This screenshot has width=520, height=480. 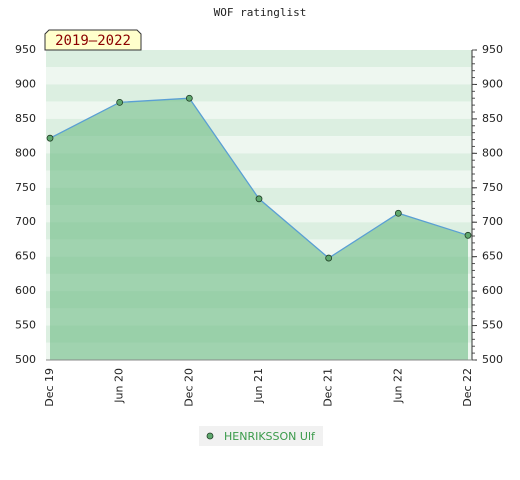 I want to click on x-tick-label: Dec 22, so click(x=467, y=387).